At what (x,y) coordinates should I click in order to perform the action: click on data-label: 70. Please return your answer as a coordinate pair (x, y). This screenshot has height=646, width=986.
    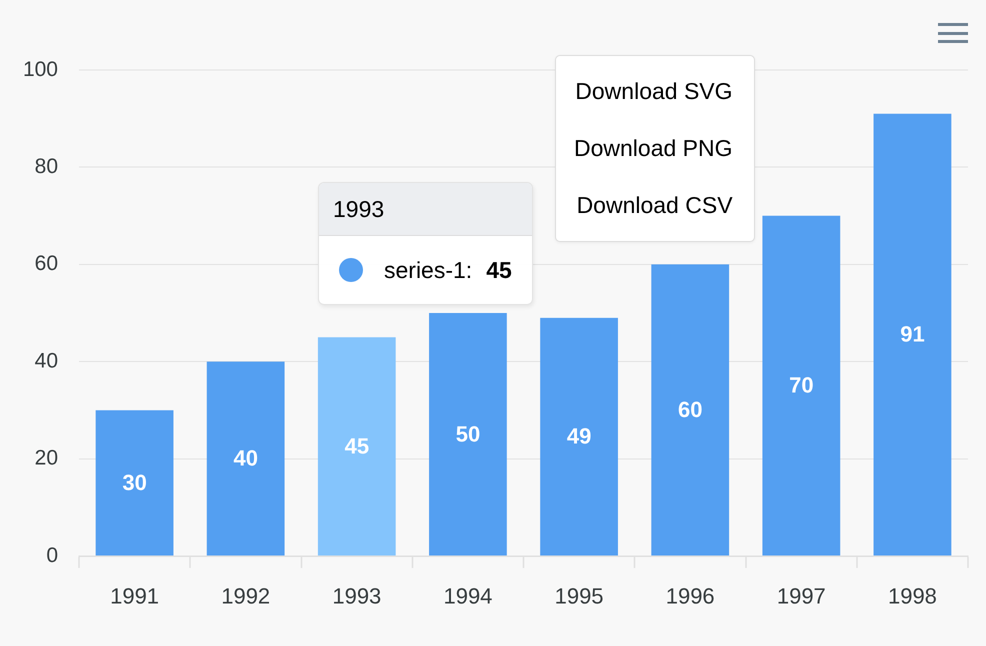
    Looking at the image, I should click on (801, 385).